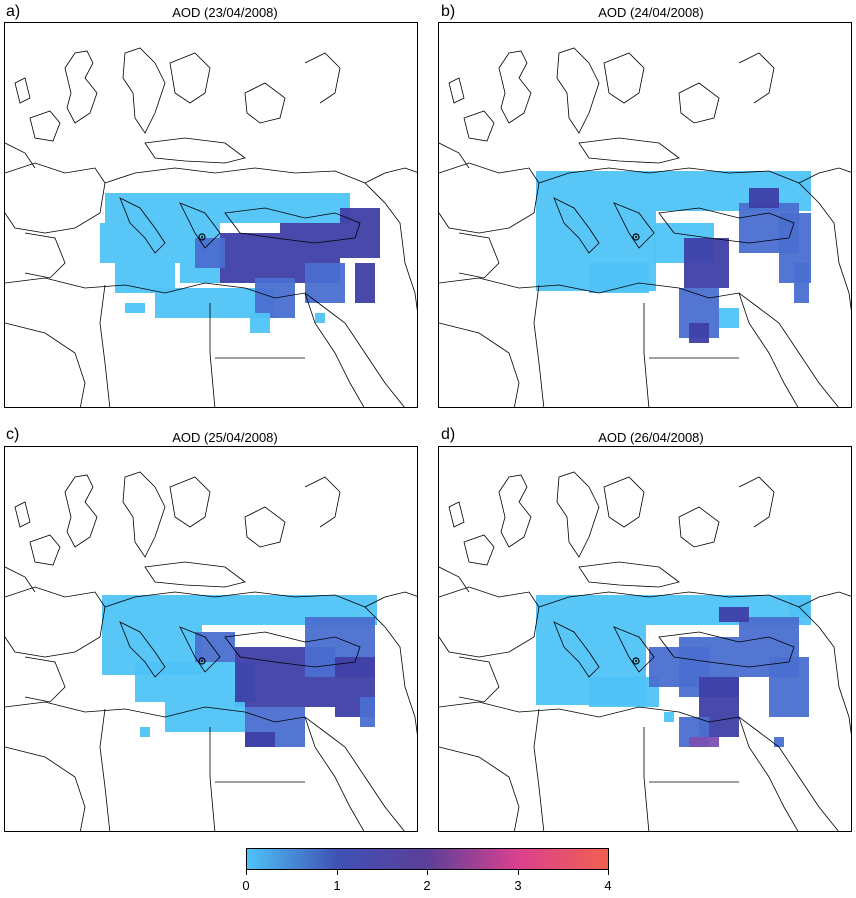  Describe the element at coordinates (246, 885) in the screenshot. I see `colorbar-tick-label: 0` at that location.